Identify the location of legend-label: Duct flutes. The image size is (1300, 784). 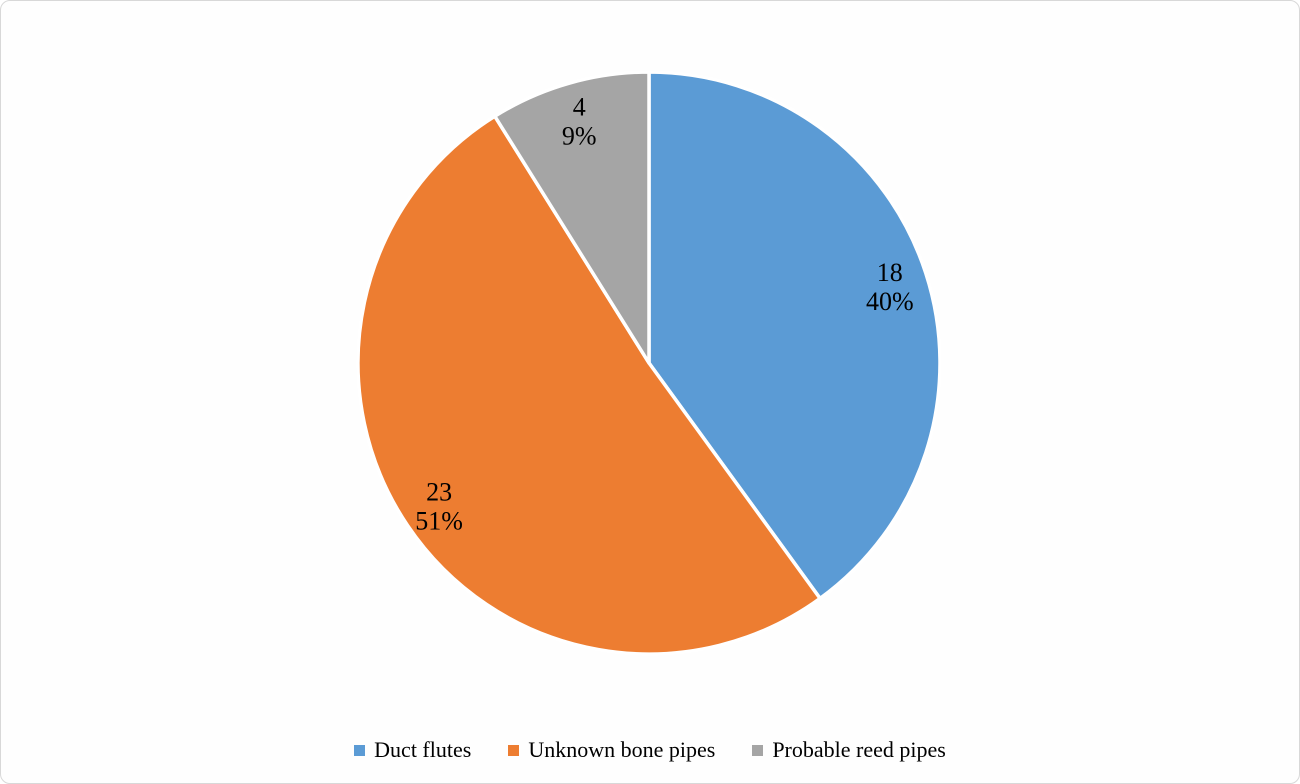
(423, 749).